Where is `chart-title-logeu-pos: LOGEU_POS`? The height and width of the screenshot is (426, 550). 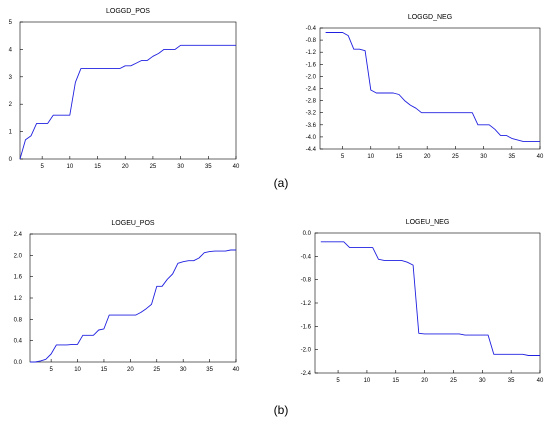
chart-title-logeu-pos: LOGEU_POS is located at coordinates (133, 223).